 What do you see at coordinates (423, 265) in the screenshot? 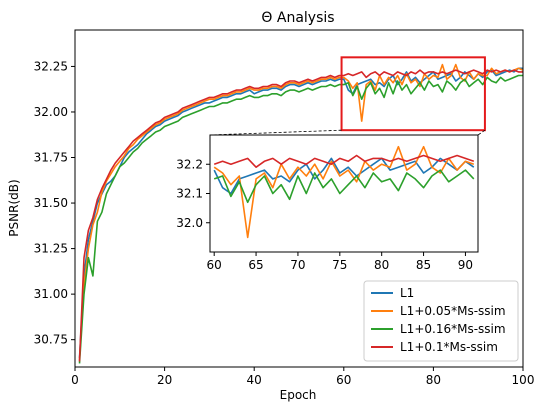
I see `inset-x-tick-label: 85` at bounding box center [423, 265].